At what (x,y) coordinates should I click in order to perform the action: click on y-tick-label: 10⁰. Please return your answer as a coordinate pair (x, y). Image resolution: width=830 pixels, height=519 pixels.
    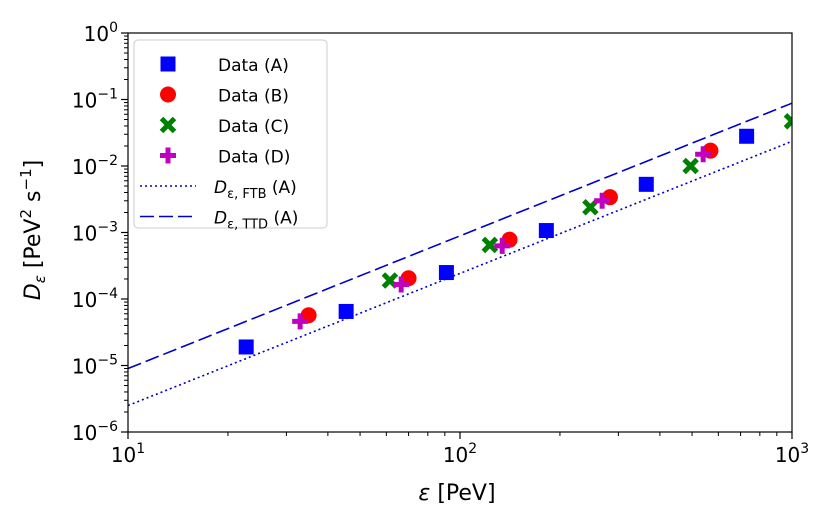
    Looking at the image, I should click on (101, 33).